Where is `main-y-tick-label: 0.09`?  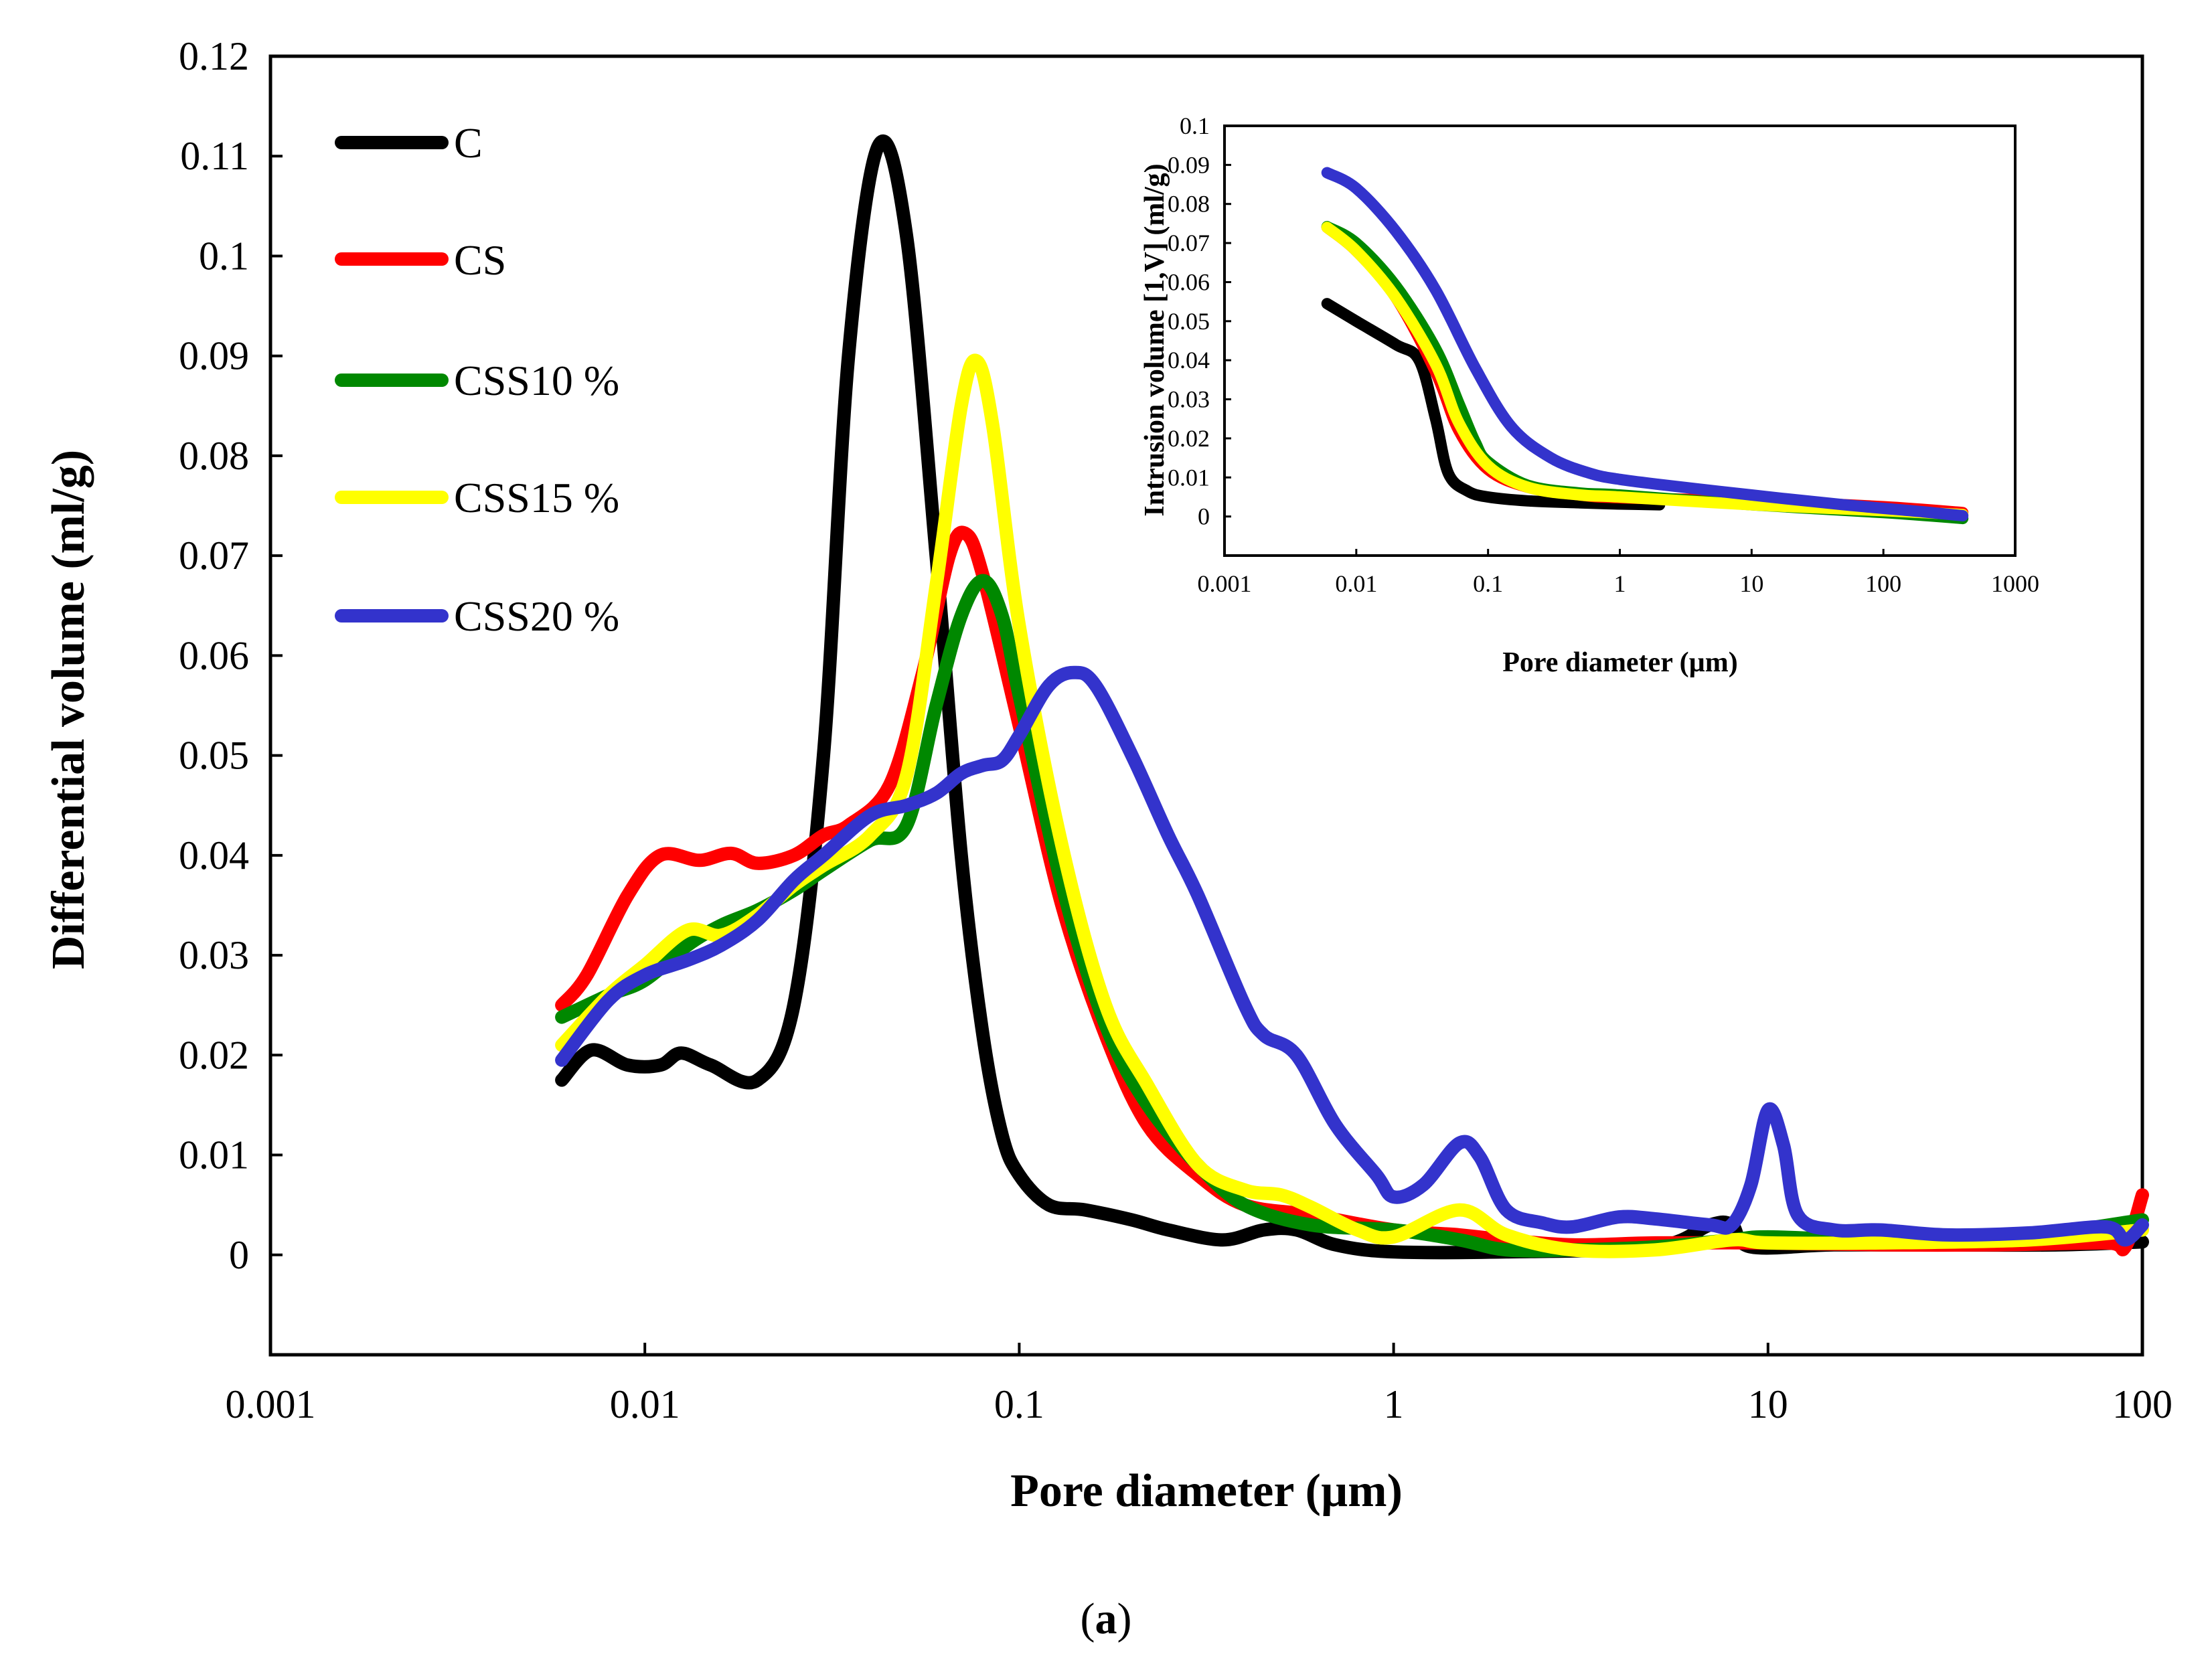
main-y-tick-label: 0.09 is located at coordinates (214, 356).